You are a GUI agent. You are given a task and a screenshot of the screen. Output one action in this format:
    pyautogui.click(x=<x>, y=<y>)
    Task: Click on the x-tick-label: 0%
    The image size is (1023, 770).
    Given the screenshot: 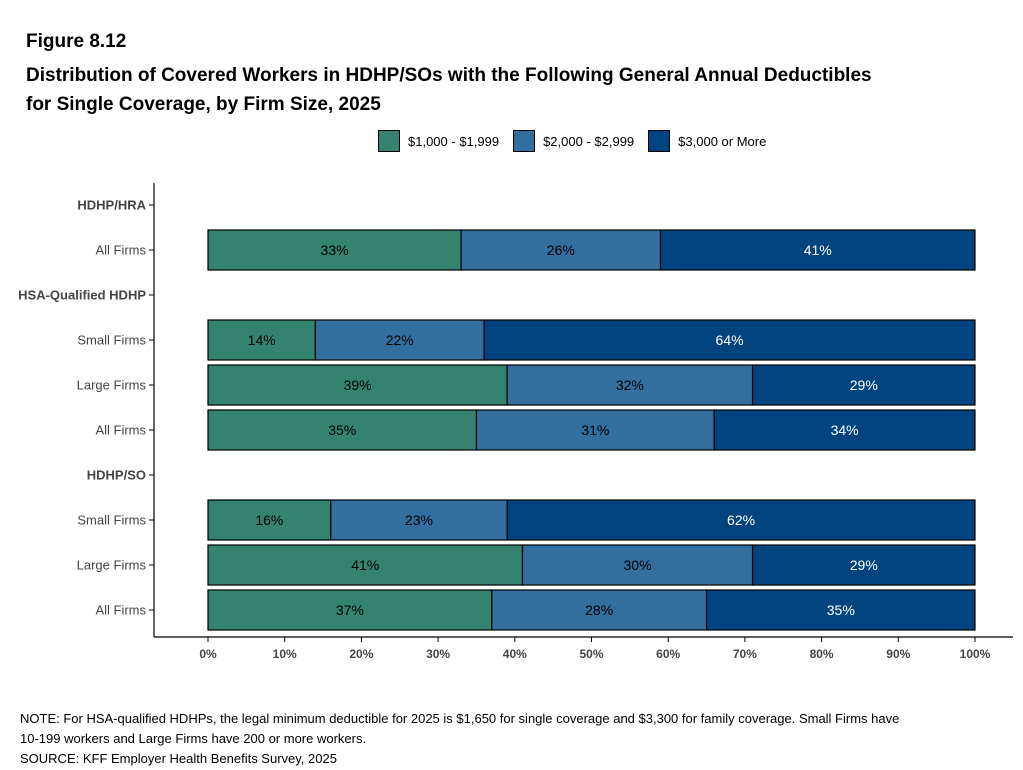 What is the action you would take?
    pyautogui.click(x=208, y=654)
    